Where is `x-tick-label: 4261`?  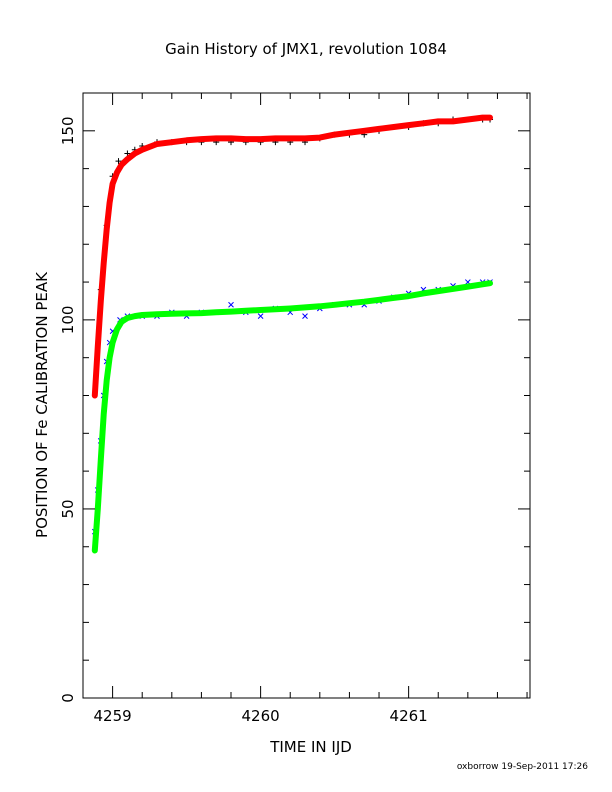
x-tick-label: 4261 is located at coordinates (409, 716).